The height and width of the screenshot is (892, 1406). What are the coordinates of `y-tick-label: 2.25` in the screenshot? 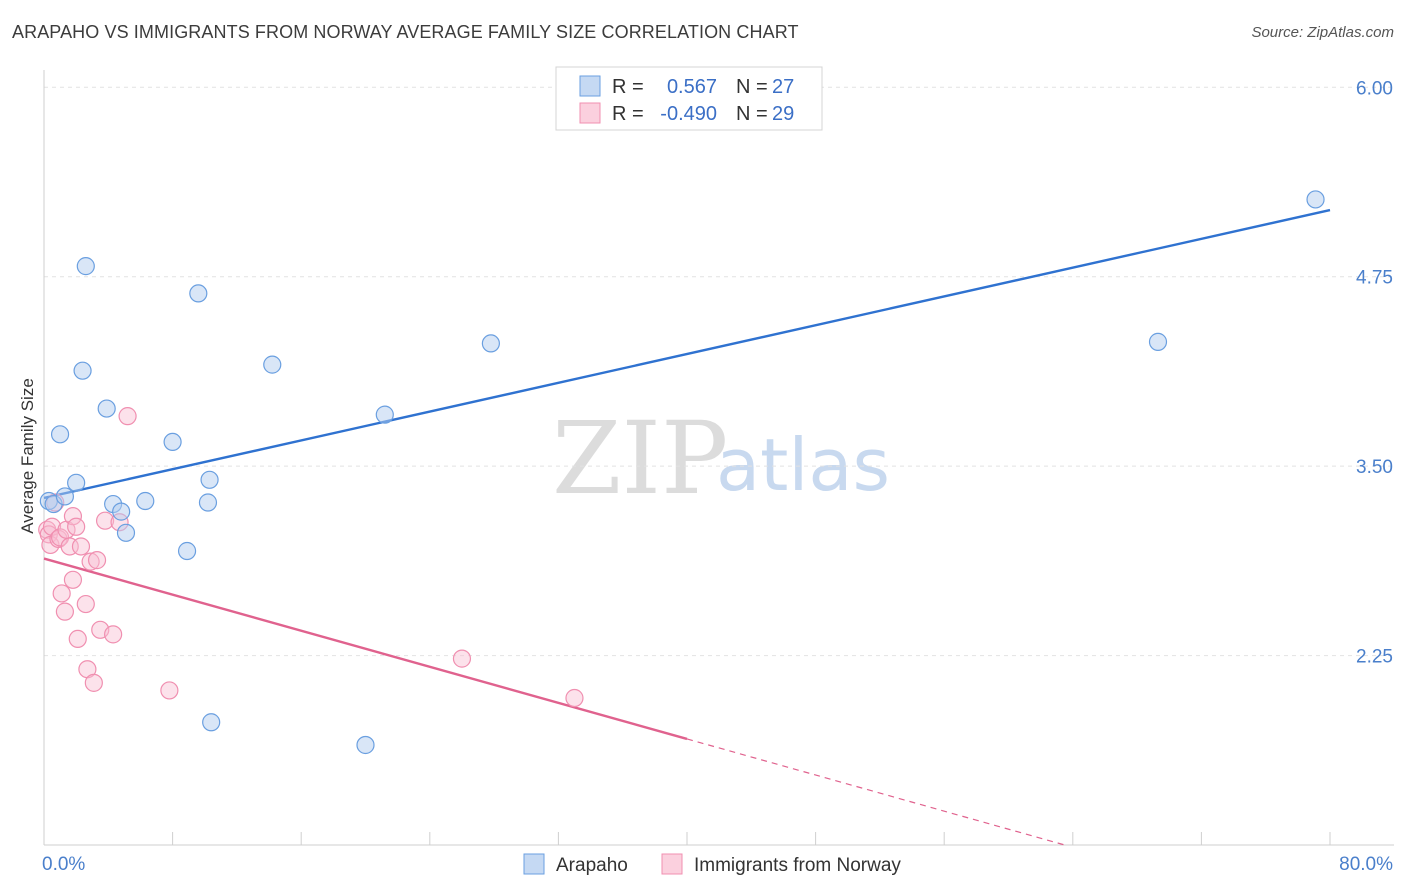 It's located at (1374, 657).